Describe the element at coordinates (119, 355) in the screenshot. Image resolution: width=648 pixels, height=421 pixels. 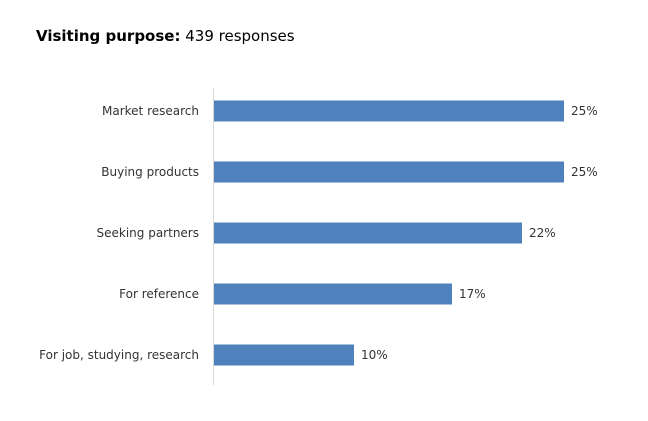
I see `category-label-5: For job, studying, research` at that location.